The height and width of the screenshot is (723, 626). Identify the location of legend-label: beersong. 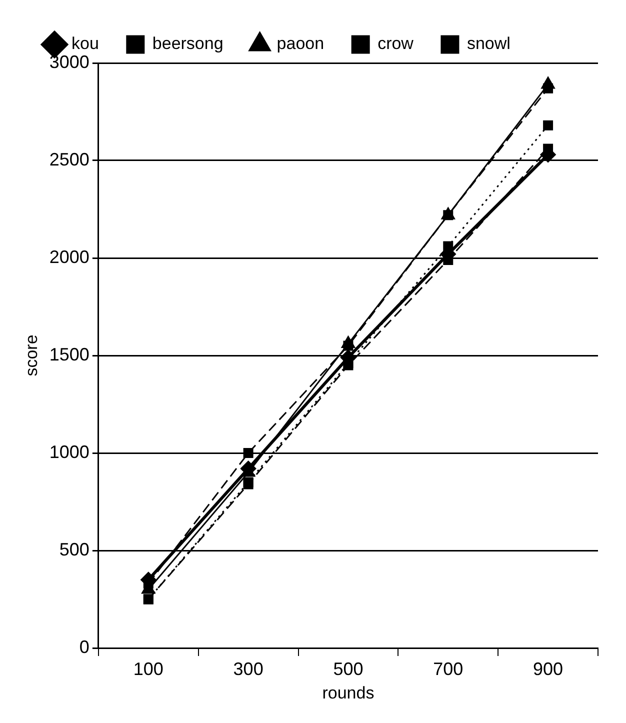
(188, 44).